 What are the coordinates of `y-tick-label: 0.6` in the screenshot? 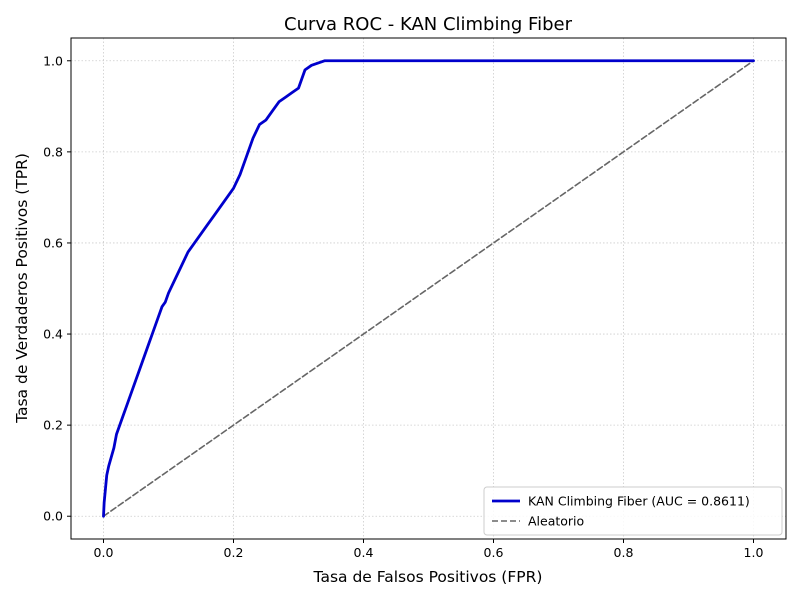 It's located at (53, 242).